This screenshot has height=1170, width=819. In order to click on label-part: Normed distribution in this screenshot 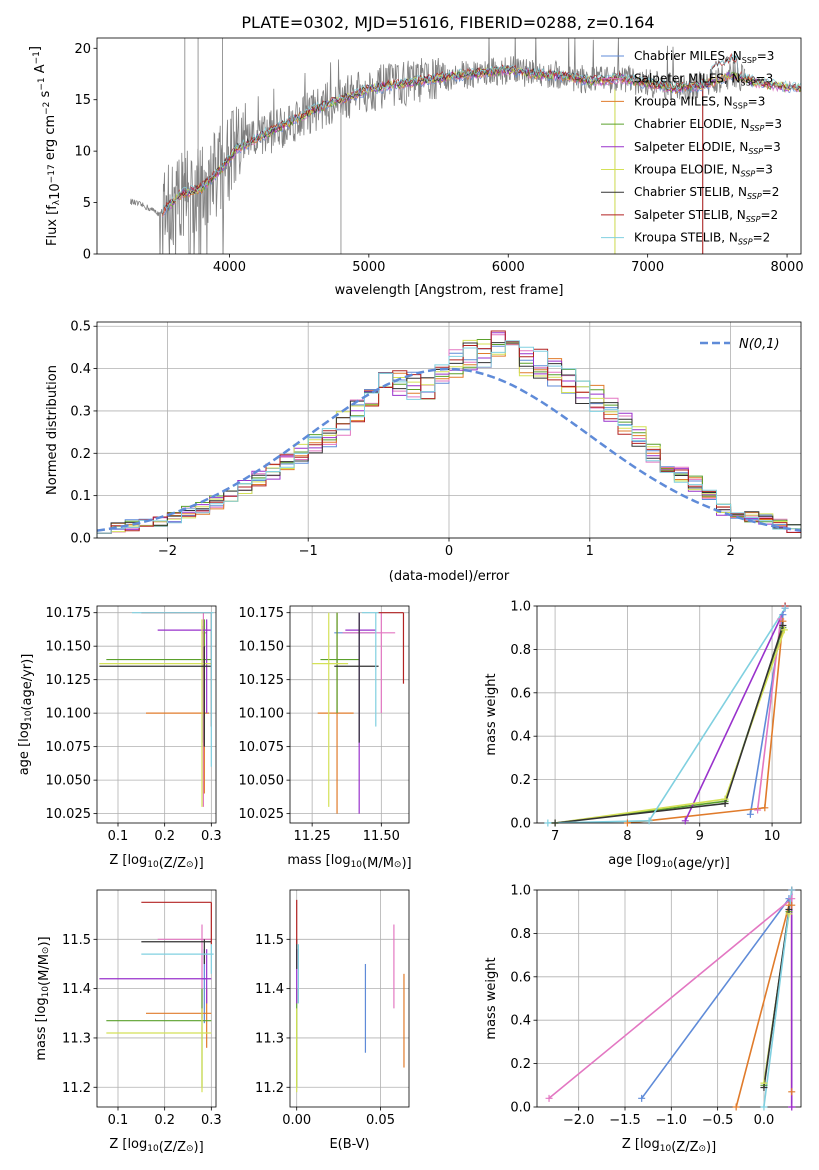, I will do `click(52, 430)`.